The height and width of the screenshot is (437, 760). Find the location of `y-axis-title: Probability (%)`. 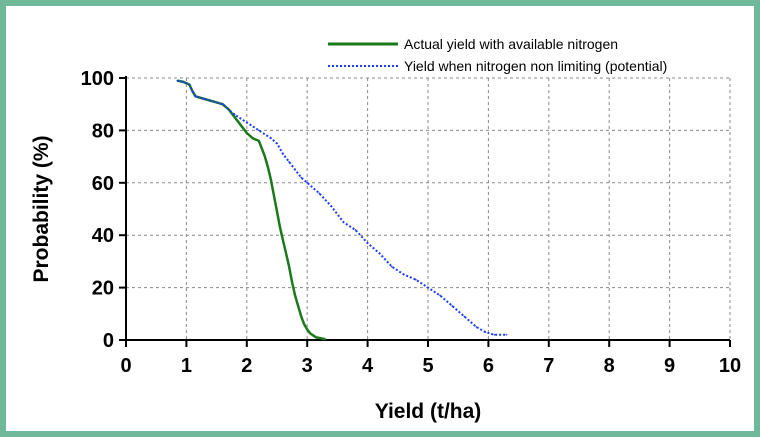

y-axis-title: Probability (%) is located at coordinates (41, 208).